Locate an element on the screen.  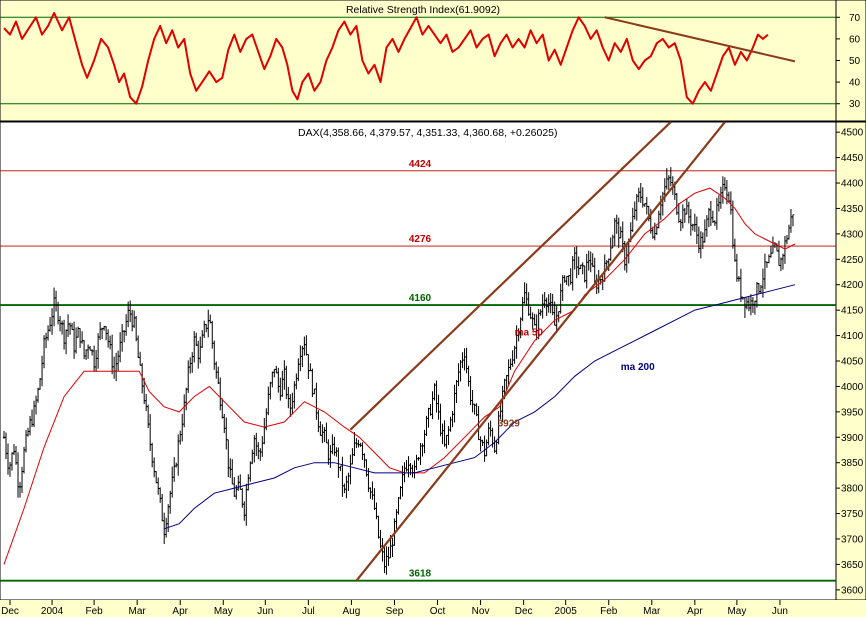
x-tick-label: 2005 is located at coordinates (566, 611).